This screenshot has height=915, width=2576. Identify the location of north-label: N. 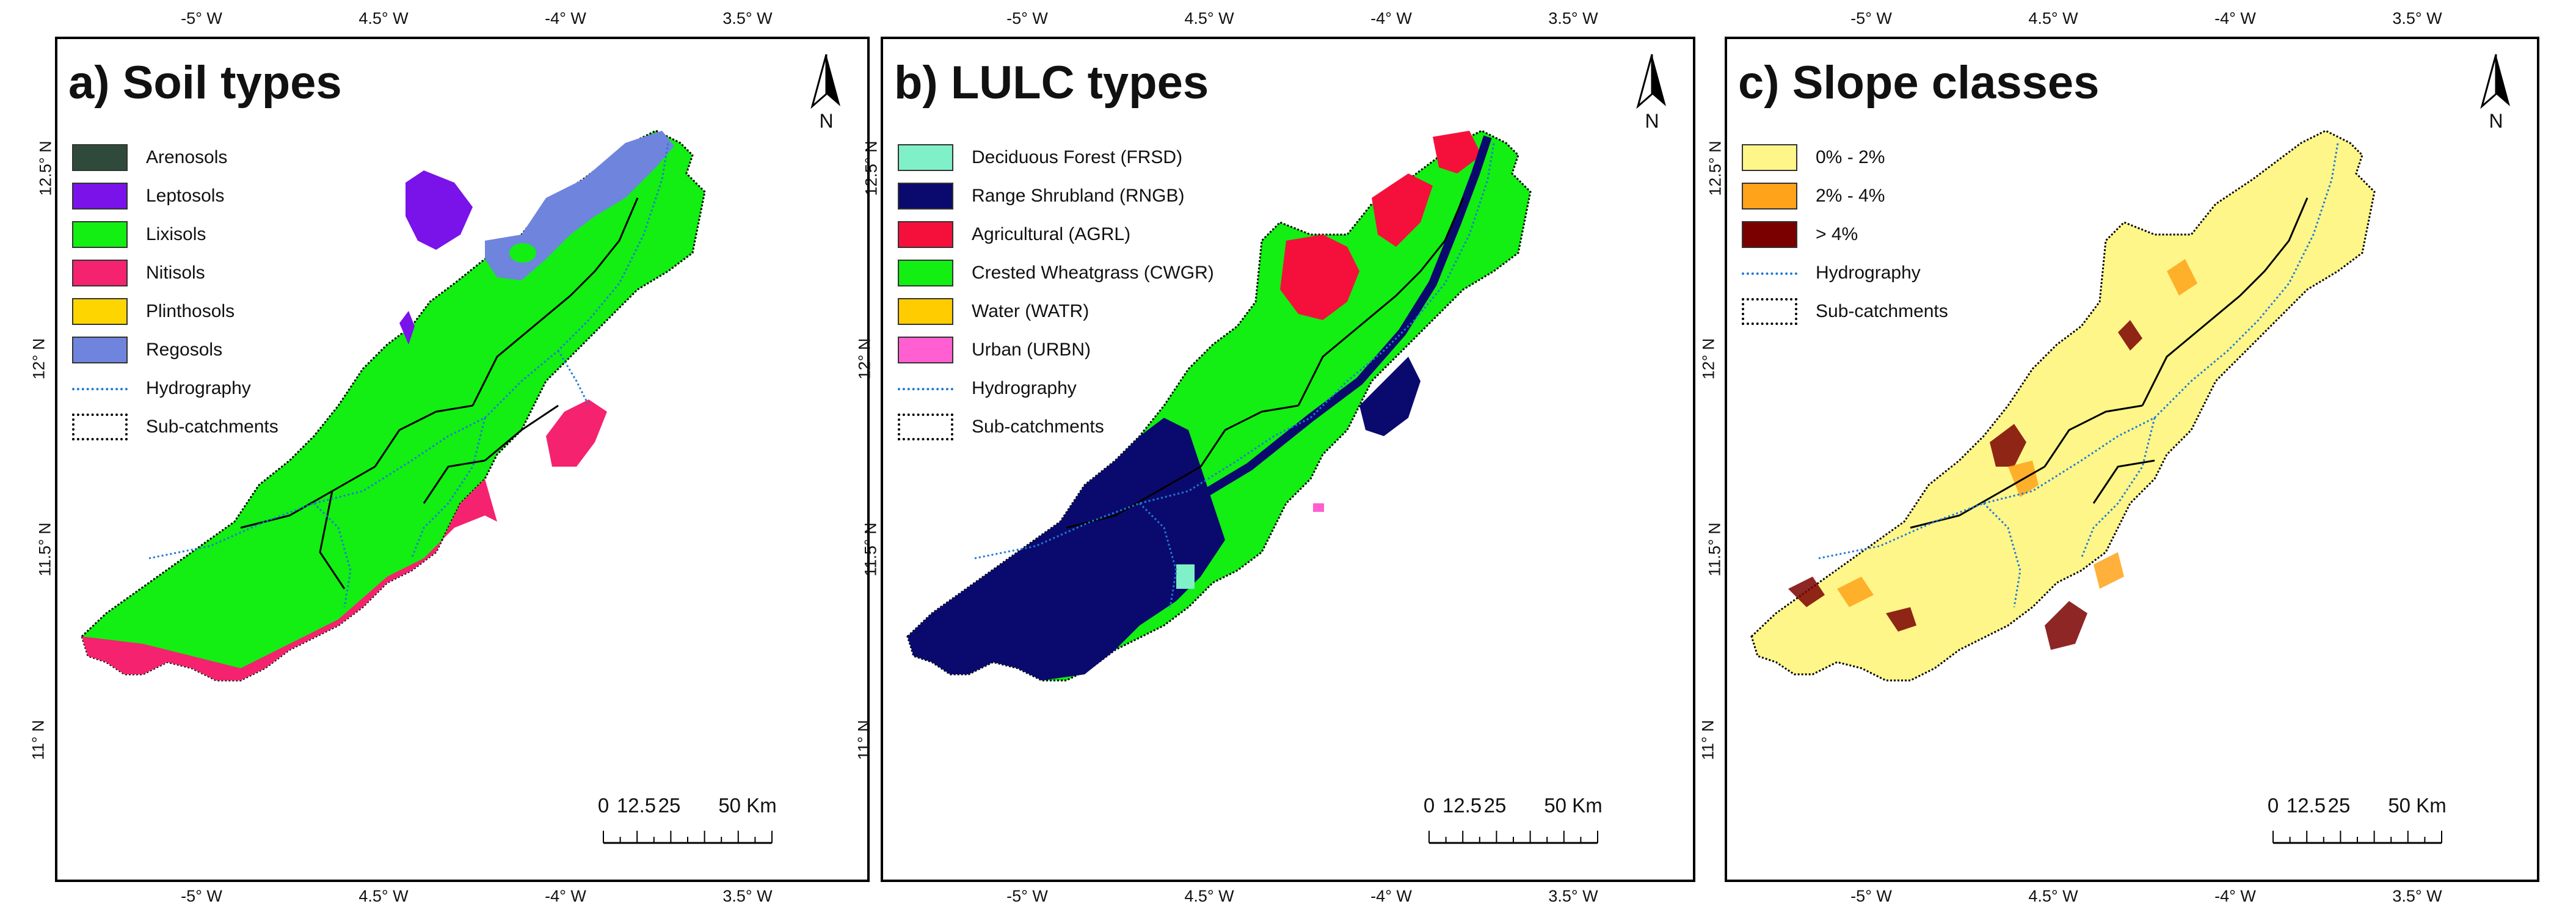
(827, 121).